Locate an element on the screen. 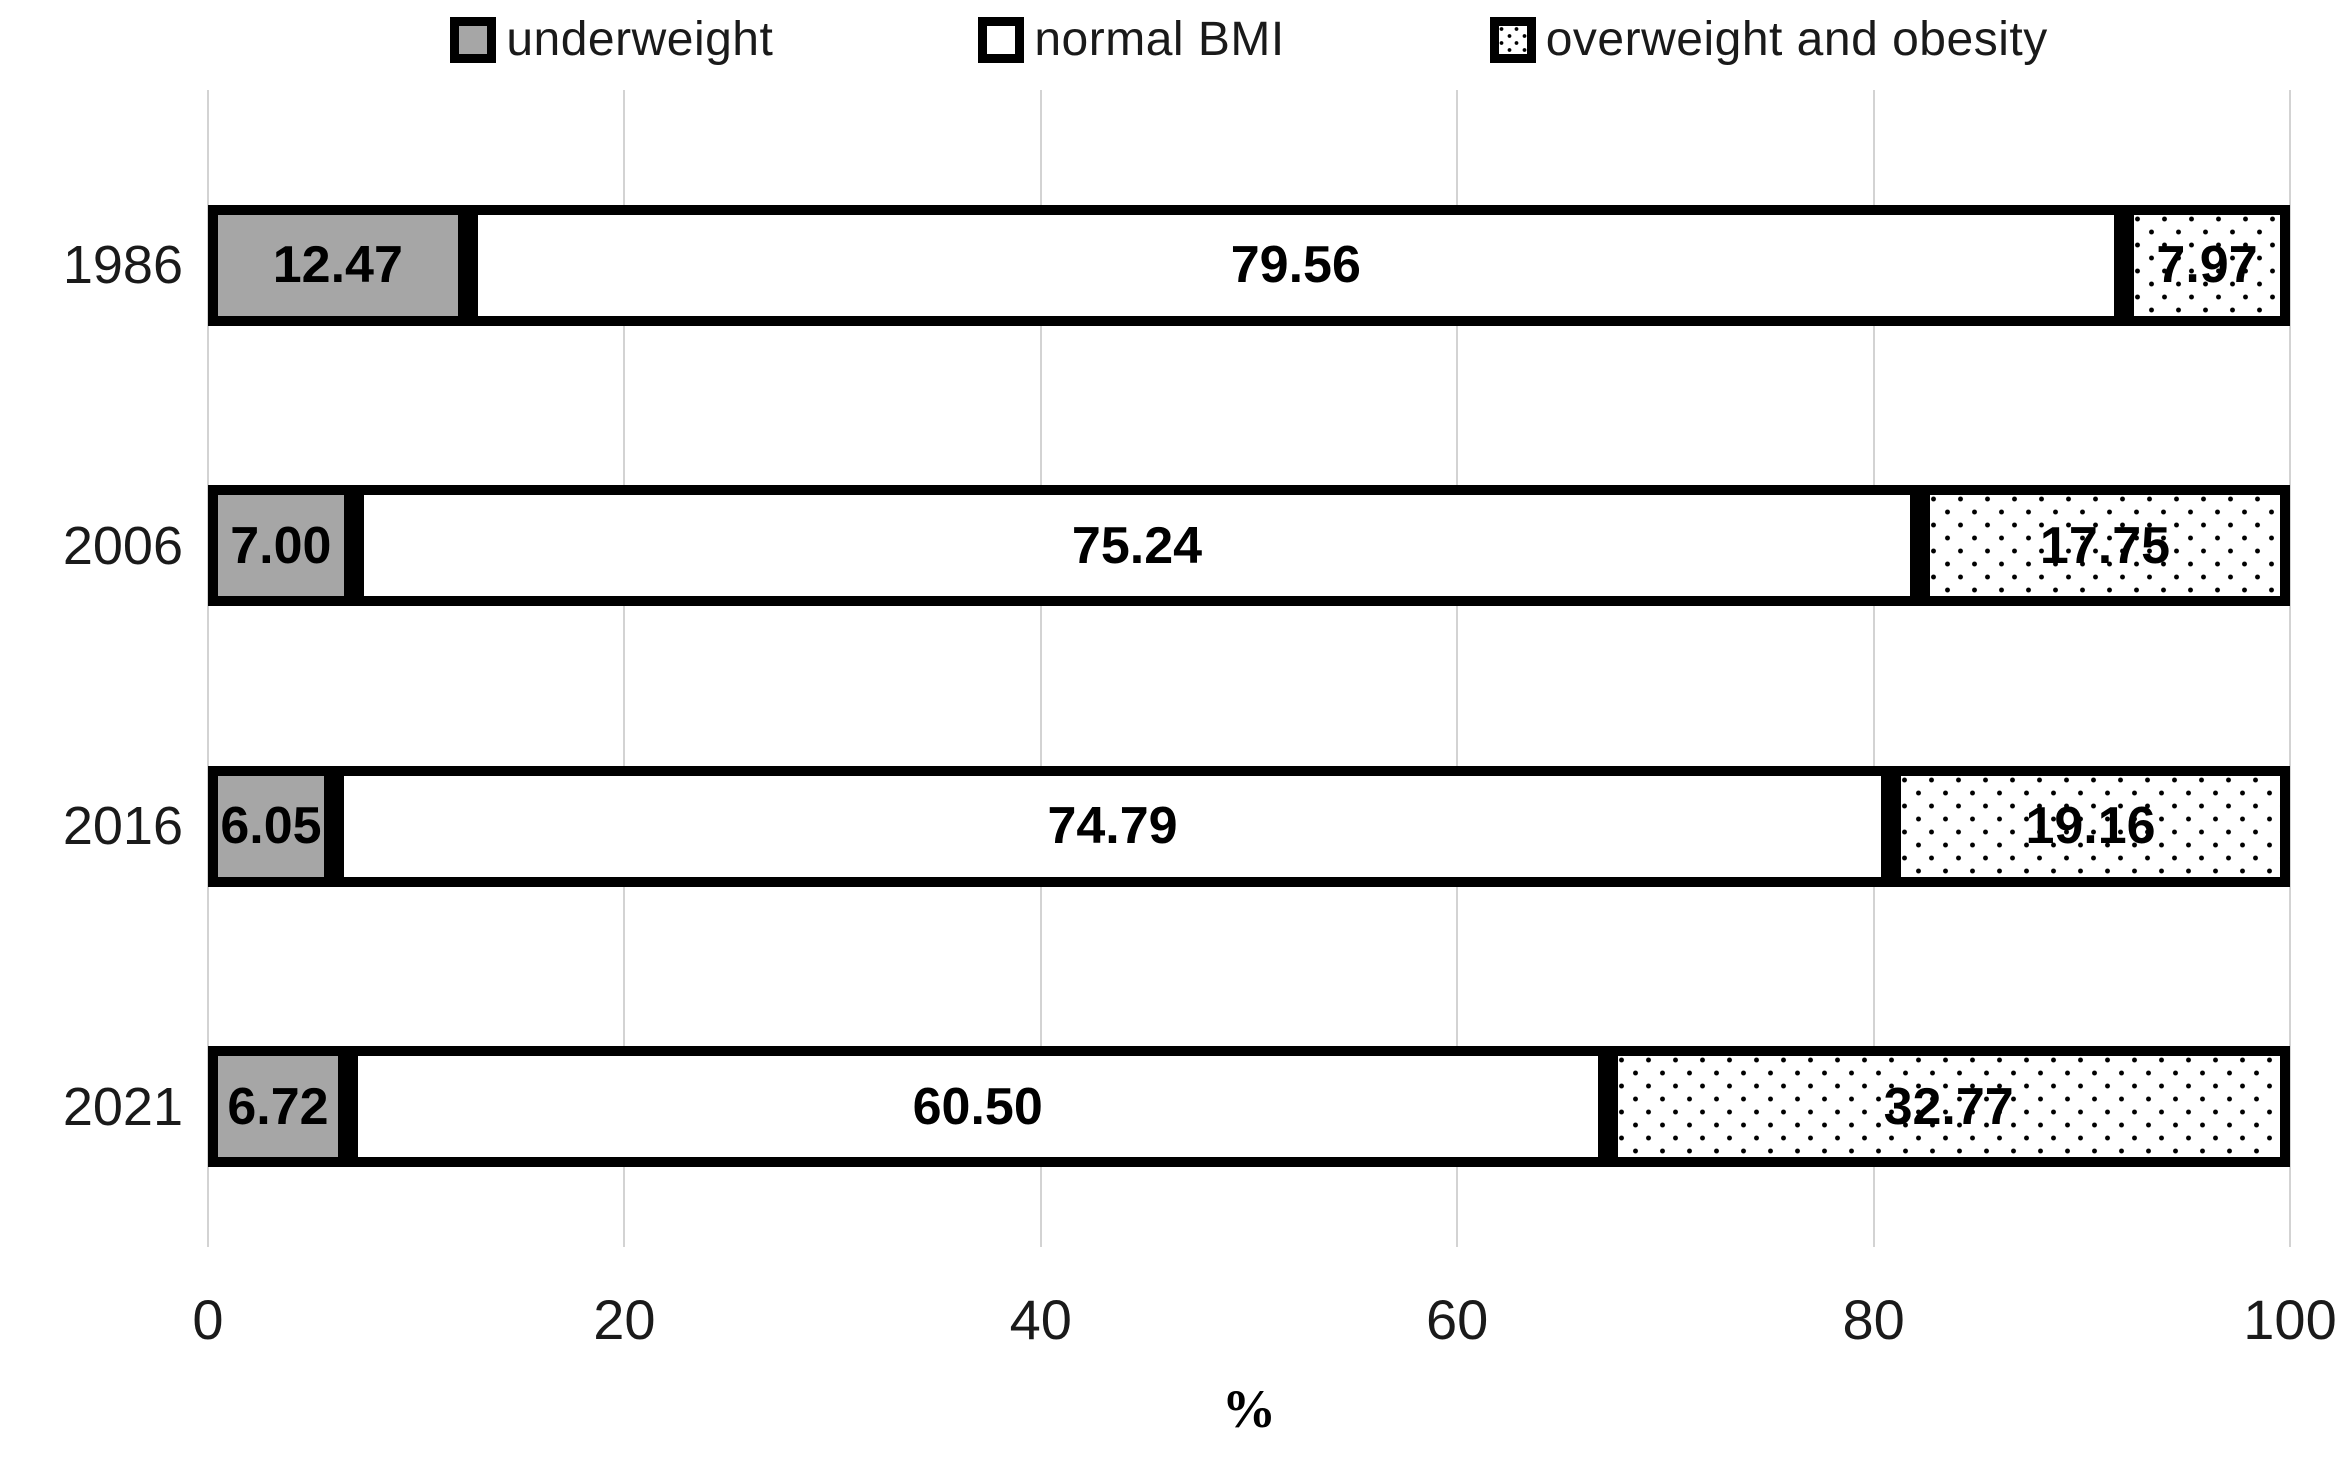 The height and width of the screenshot is (1465, 2337). bar-segment-overweight-obesity: 17.75 is located at coordinates (2105, 546).